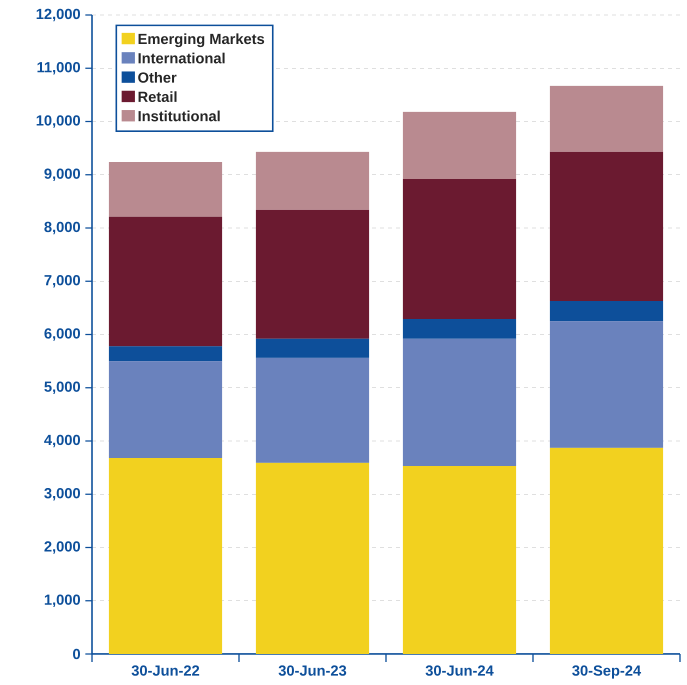  What do you see at coordinates (62, 228) in the screenshot?
I see `y-tick-label: 8,000` at bounding box center [62, 228].